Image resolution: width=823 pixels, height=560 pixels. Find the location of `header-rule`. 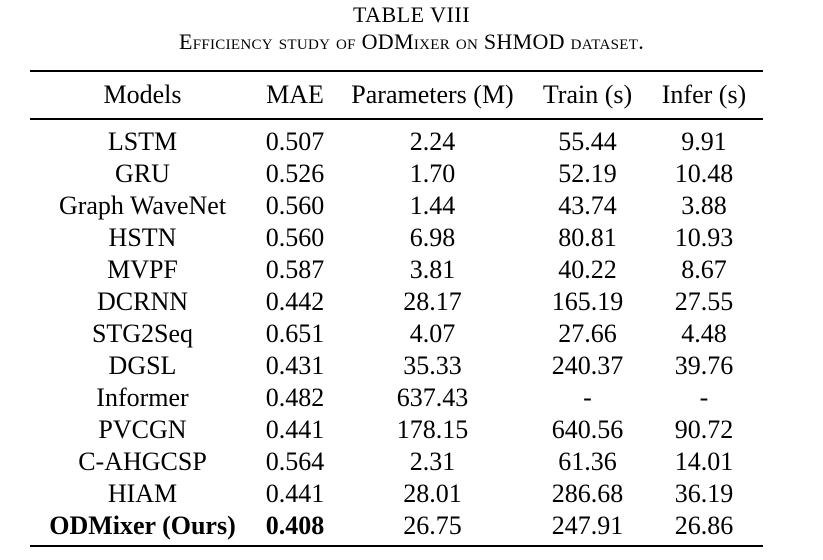

header-rule is located at coordinates (396, 119).